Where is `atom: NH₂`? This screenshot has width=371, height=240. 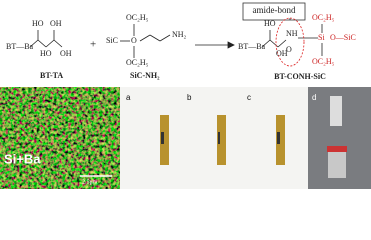
atom: NH₂ is located at coordinates (179, 34).